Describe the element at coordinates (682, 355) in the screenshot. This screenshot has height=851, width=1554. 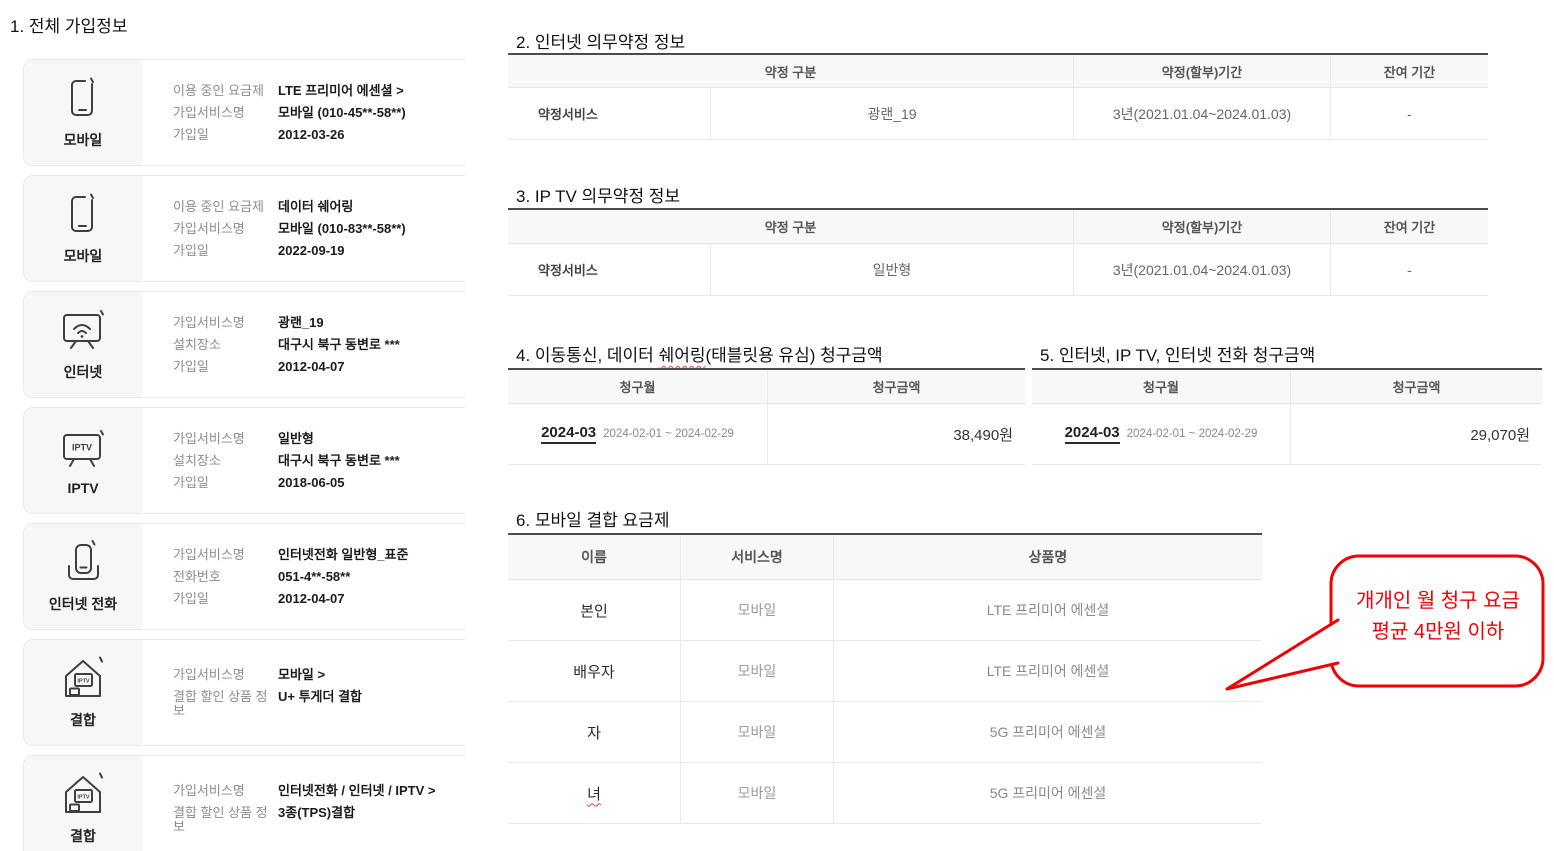
I see `title-text-spellcheck: 쉐어링` at that location.